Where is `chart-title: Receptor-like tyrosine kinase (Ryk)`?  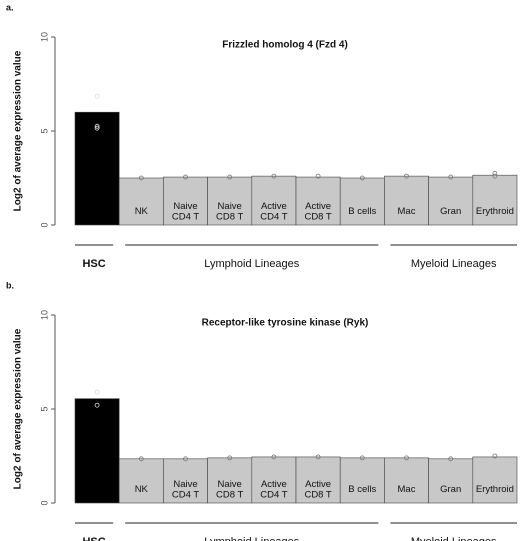
chart-title: Receptor-like tyrosine kinase (Ryk) is located at coordinates (285, 323).